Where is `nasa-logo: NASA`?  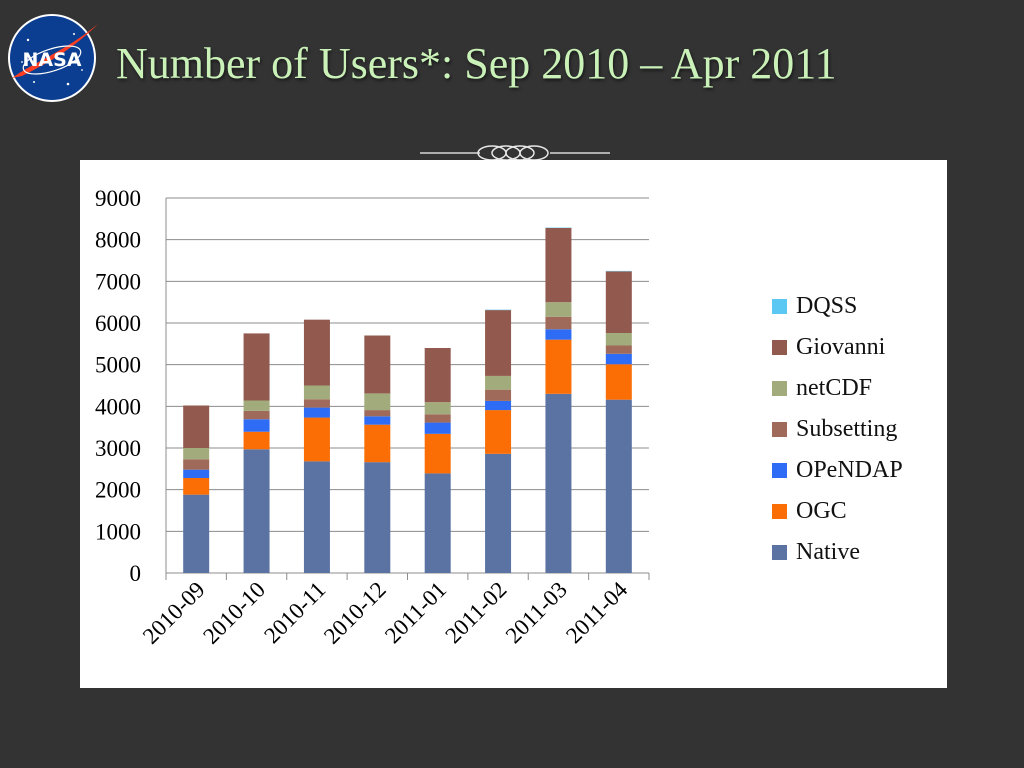 nasa-logo: NASA is located at coordinates (53, 58).